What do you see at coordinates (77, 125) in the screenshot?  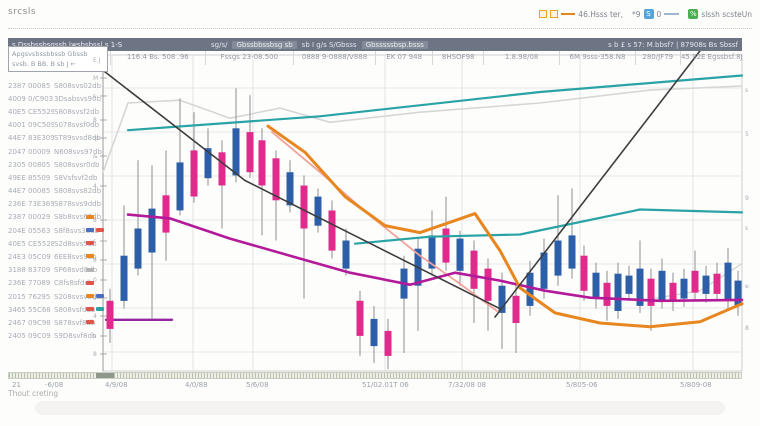 I see `watchlist-value-b: S078svsf0db` at bounding box center [77, 125].